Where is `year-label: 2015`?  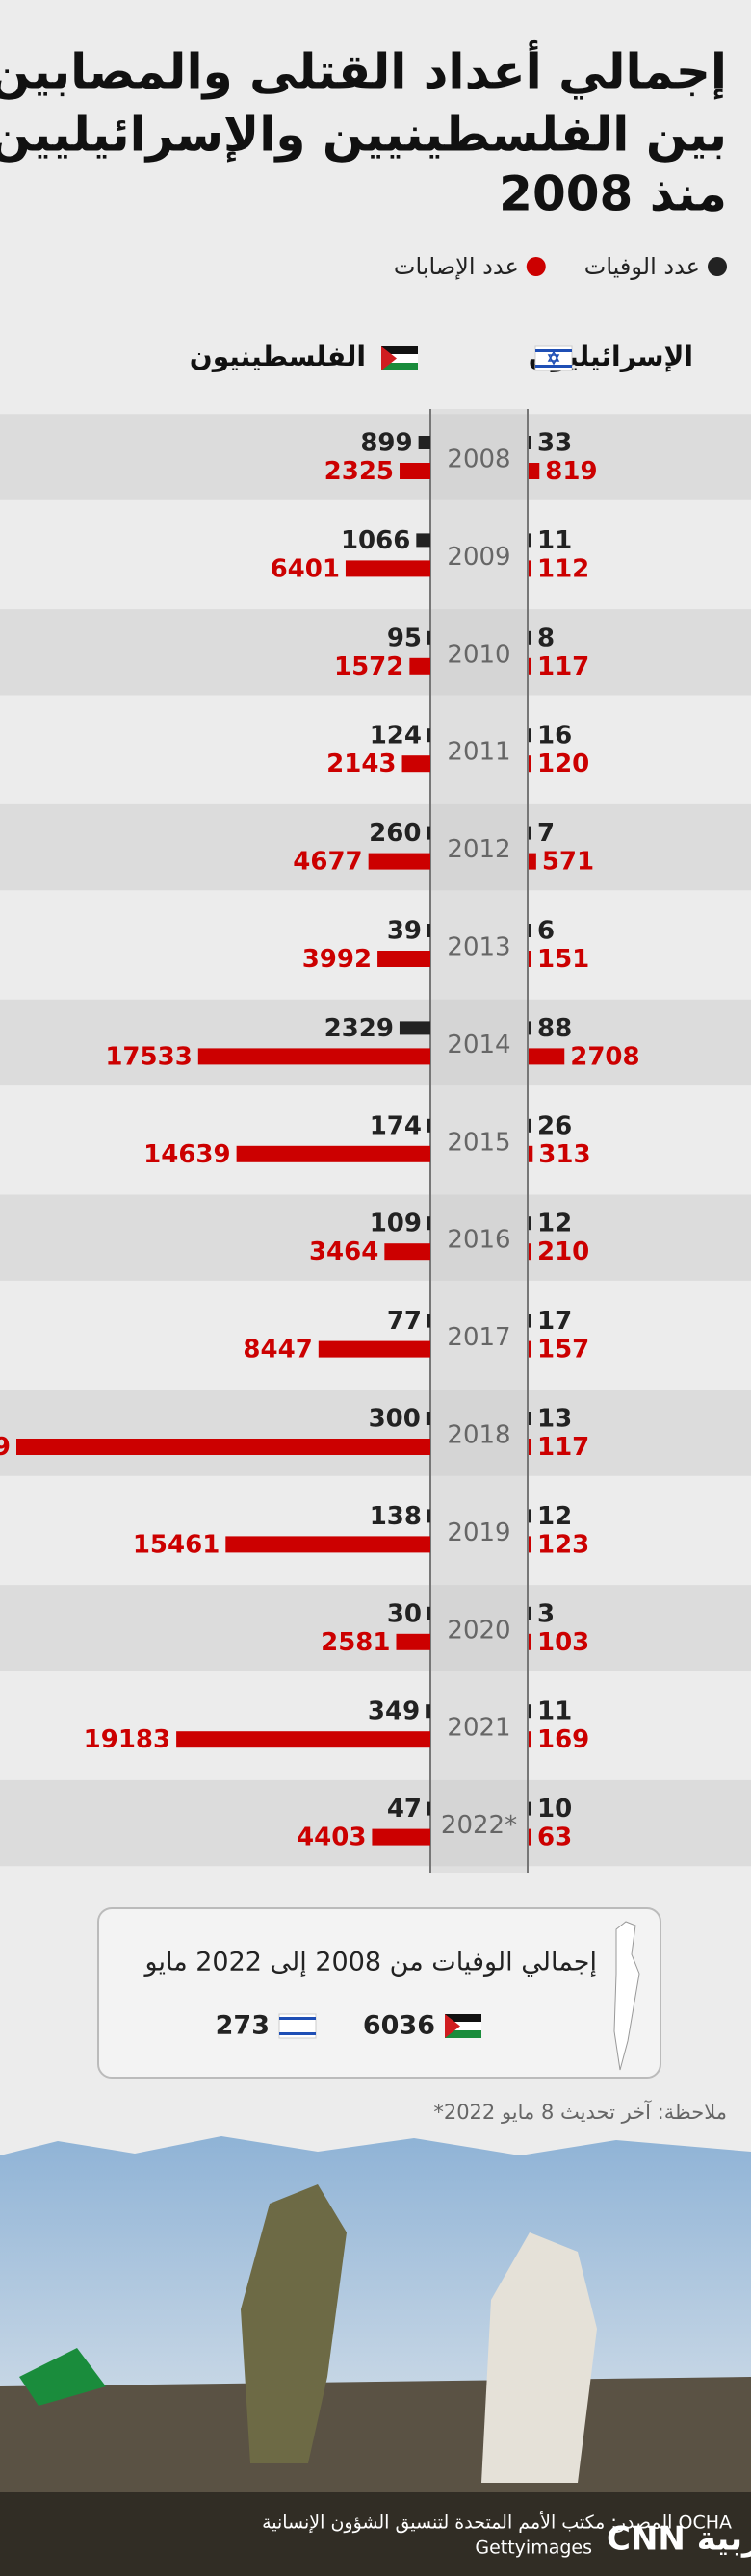
year-label: 2015 is located at coordinates (478, 1142).